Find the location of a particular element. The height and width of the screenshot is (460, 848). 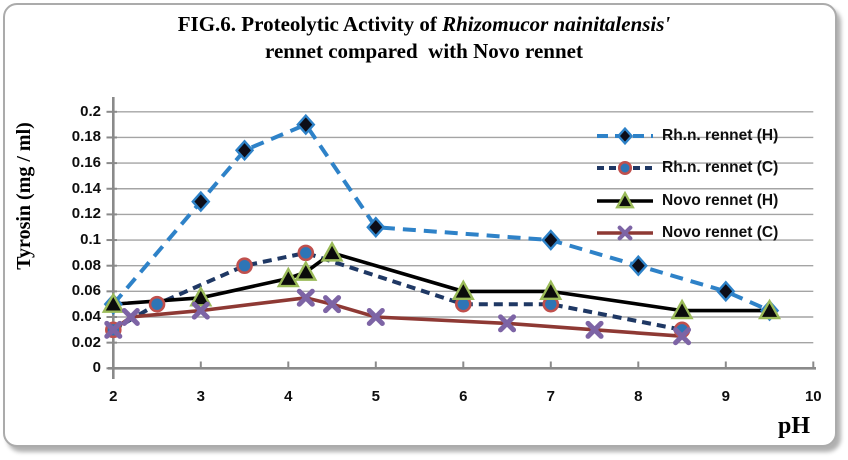

series-markers-novo-rennet-c is located at coordinates (398, 317).